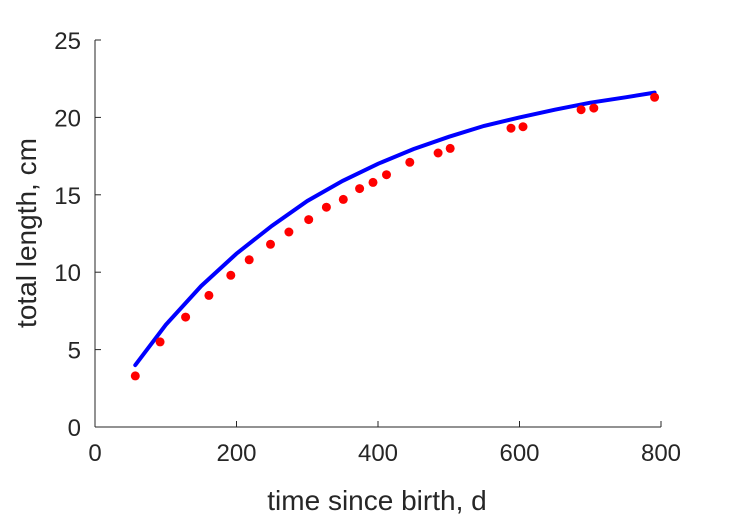 The width and height of the screenshot is (729, 521). Describe the element at coordinates (67, 273) in the screenshot. I see `y-tick-label: 10` at that location.